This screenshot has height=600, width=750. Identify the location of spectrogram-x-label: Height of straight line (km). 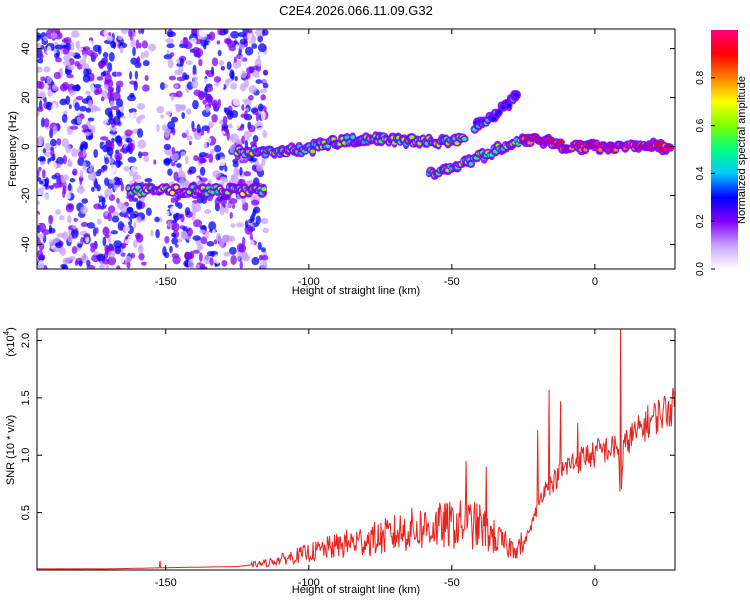
(356, 291).